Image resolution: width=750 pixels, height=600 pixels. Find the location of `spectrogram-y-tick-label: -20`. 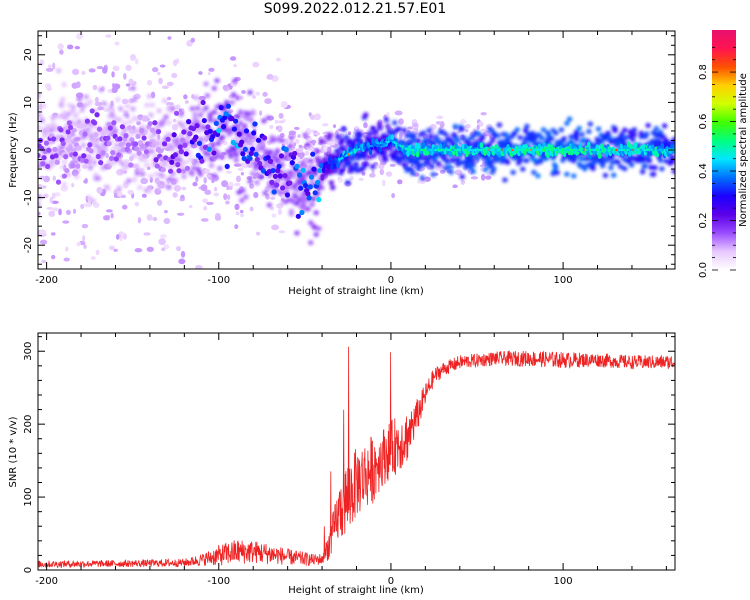

spectrogram-y-tick-label: -20 is located at coordinates (28, 245).